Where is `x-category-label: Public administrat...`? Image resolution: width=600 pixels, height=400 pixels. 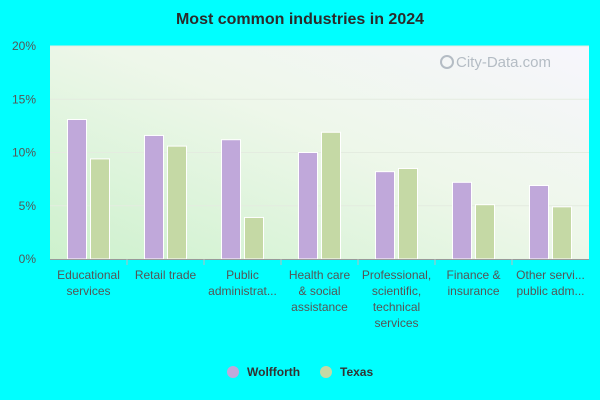
x-category-label: Public administrat... is located at coordinates (242, 283).